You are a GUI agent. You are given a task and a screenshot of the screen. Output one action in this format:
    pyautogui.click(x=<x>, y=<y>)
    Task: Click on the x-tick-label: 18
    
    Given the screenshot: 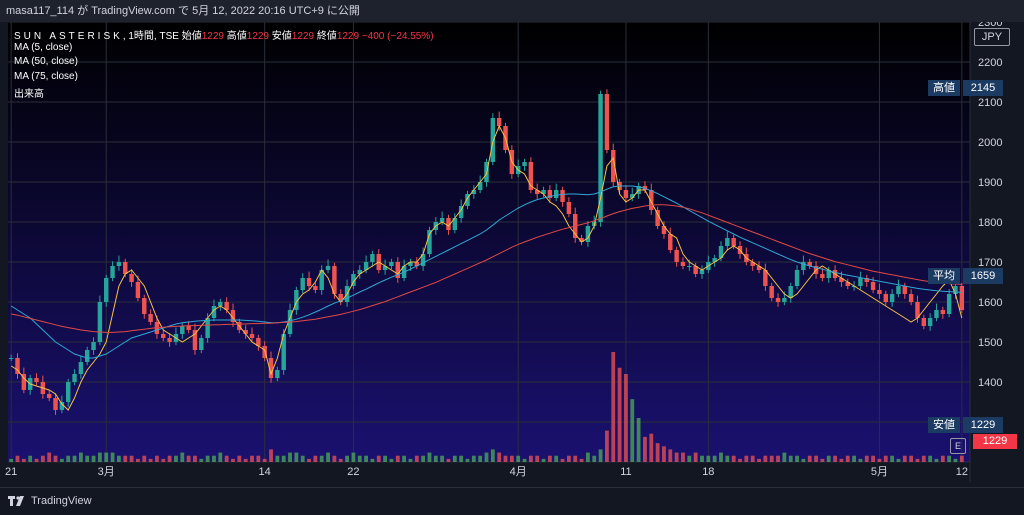 What is the action you would take?
    pyautogui.click(x=708, y=472)
    